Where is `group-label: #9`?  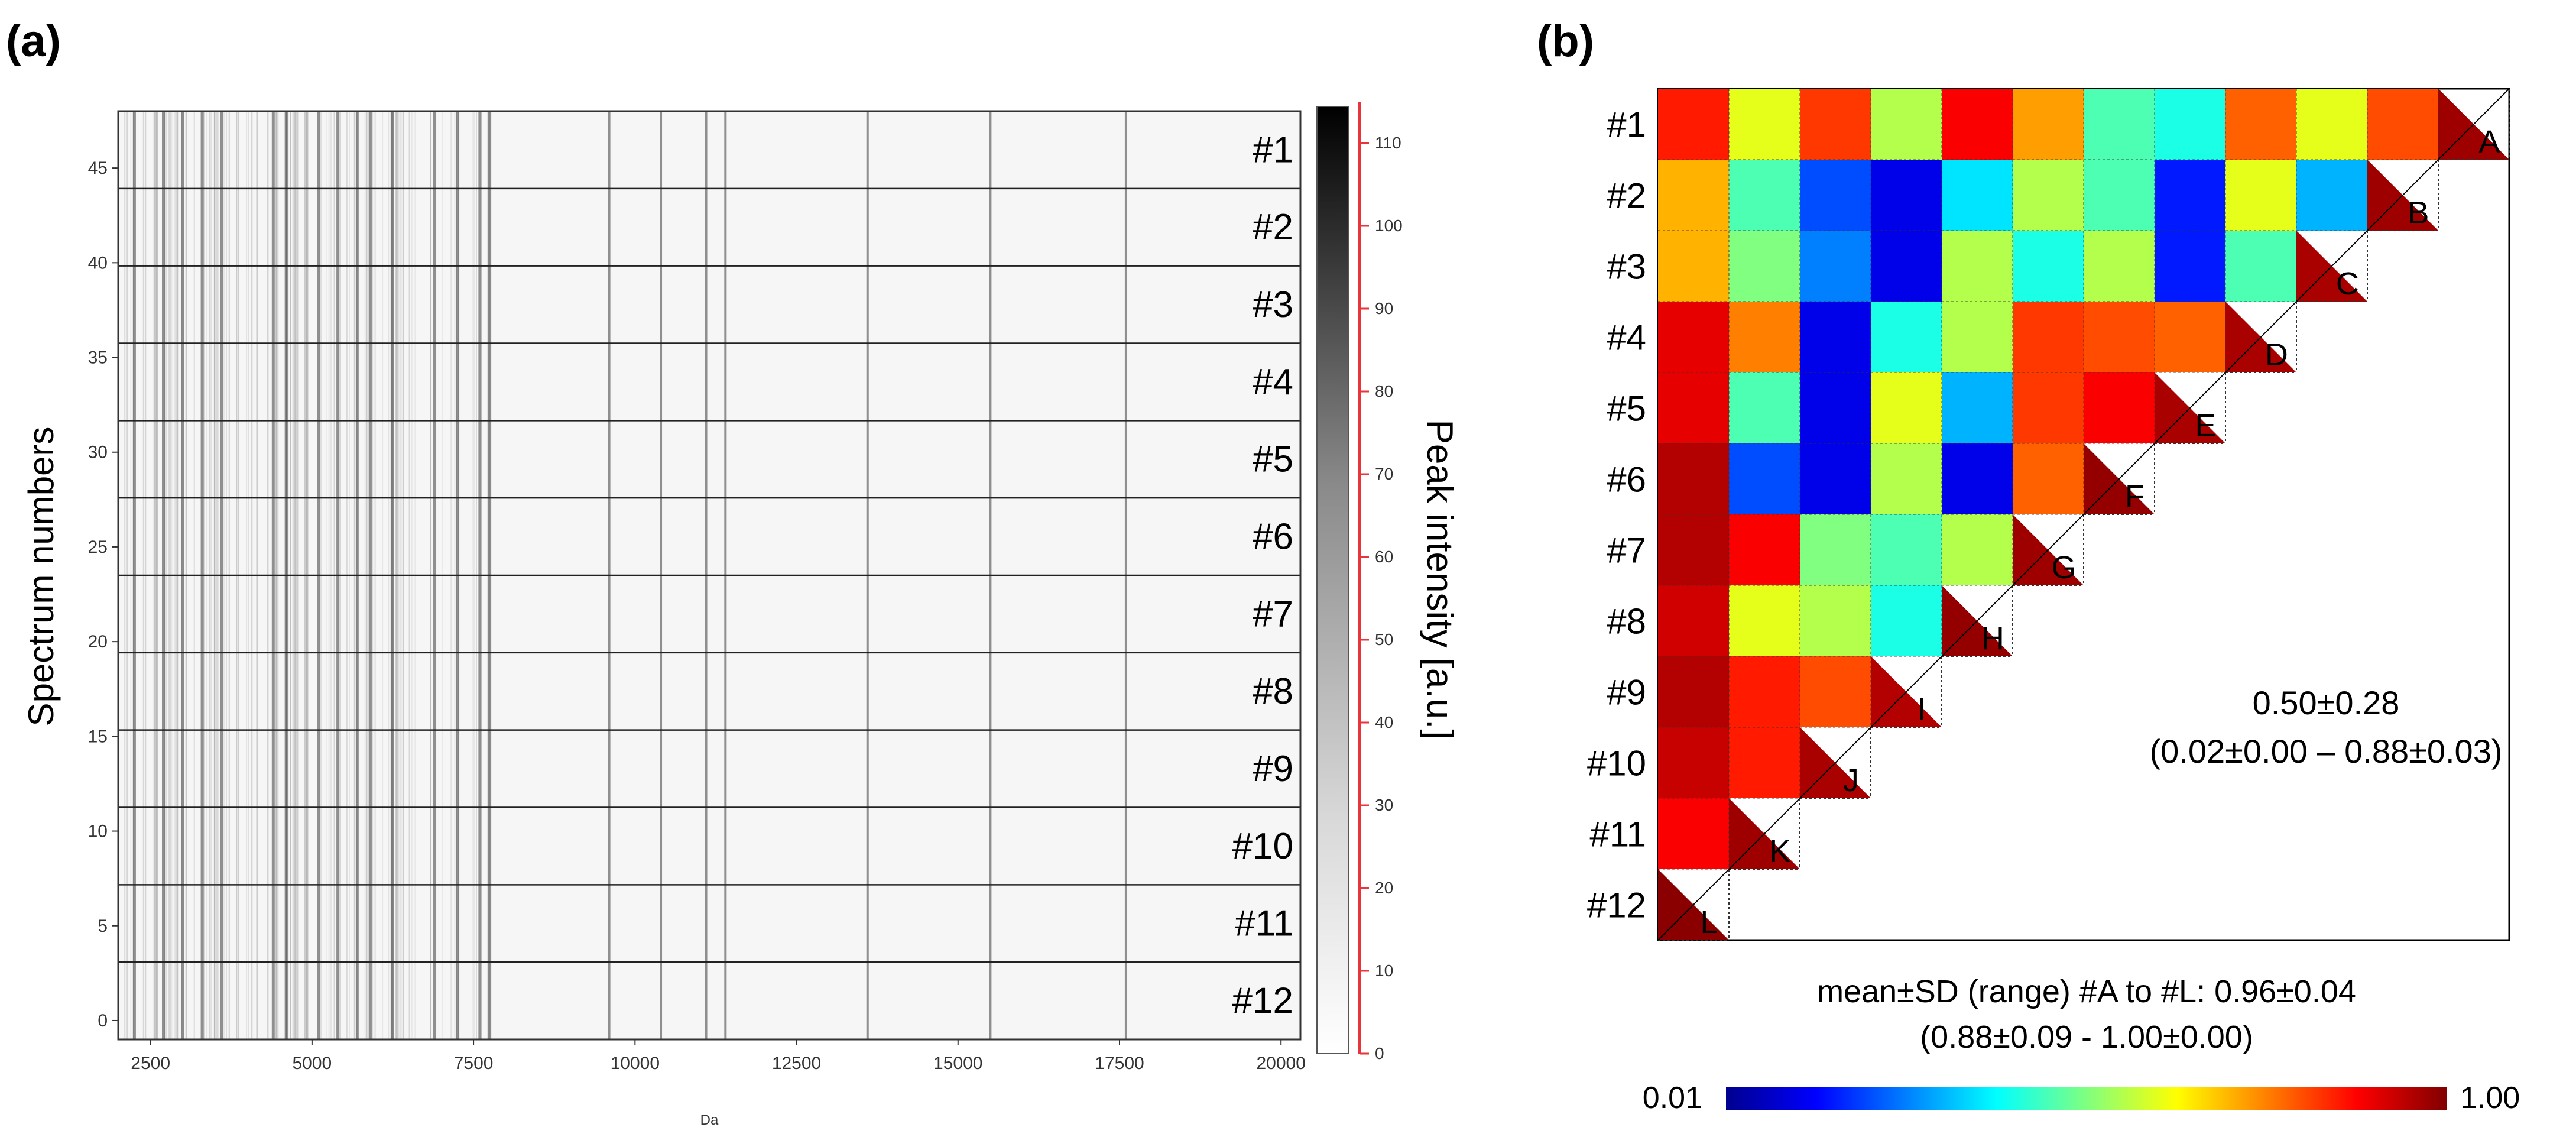 group-label: #9 is located at coordinates (1273, 769).